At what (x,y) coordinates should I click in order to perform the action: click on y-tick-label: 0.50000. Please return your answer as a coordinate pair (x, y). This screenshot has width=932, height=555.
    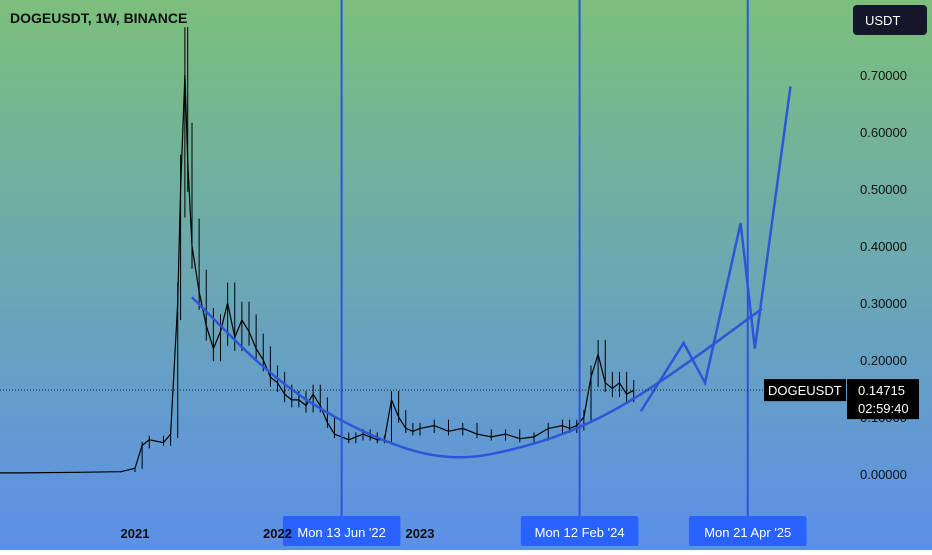
    Looking at the image, I should click on (883, 189).